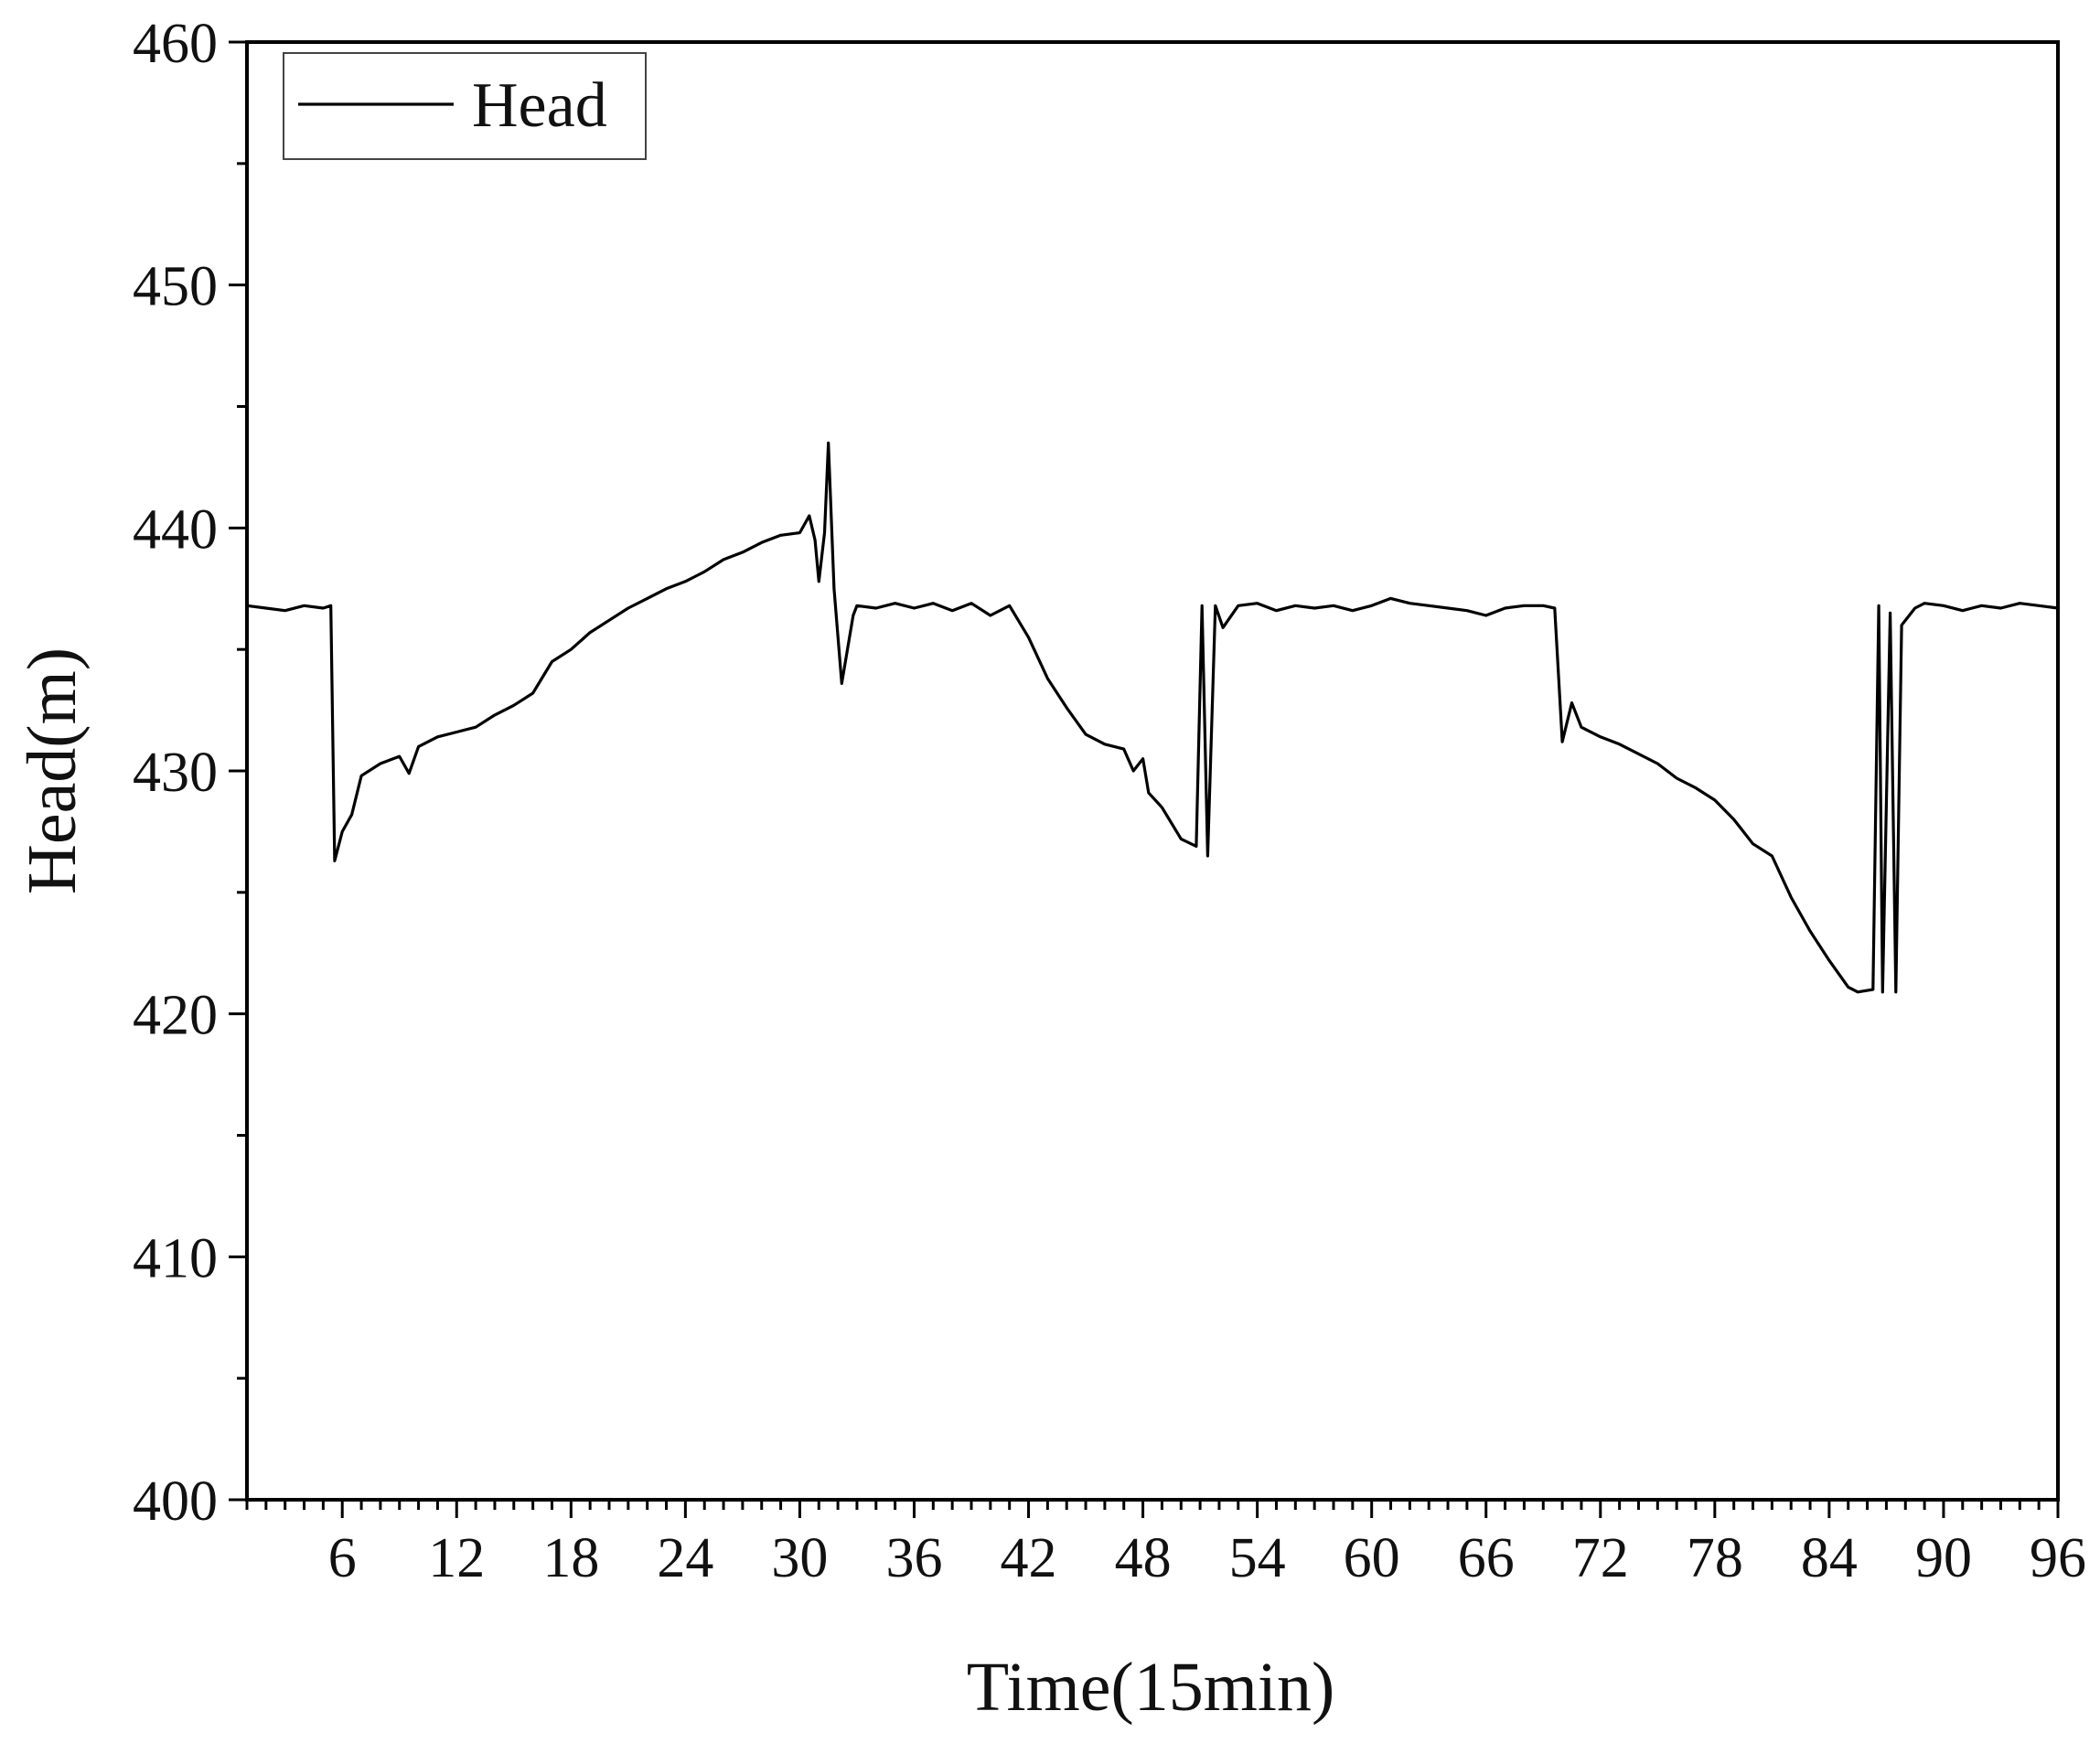 The width and height of the screenshot is (2100, 1743). Describe the element at coordinates (1372, 1558) in the screenshot. I see `x-tick-label: 60` at that location.